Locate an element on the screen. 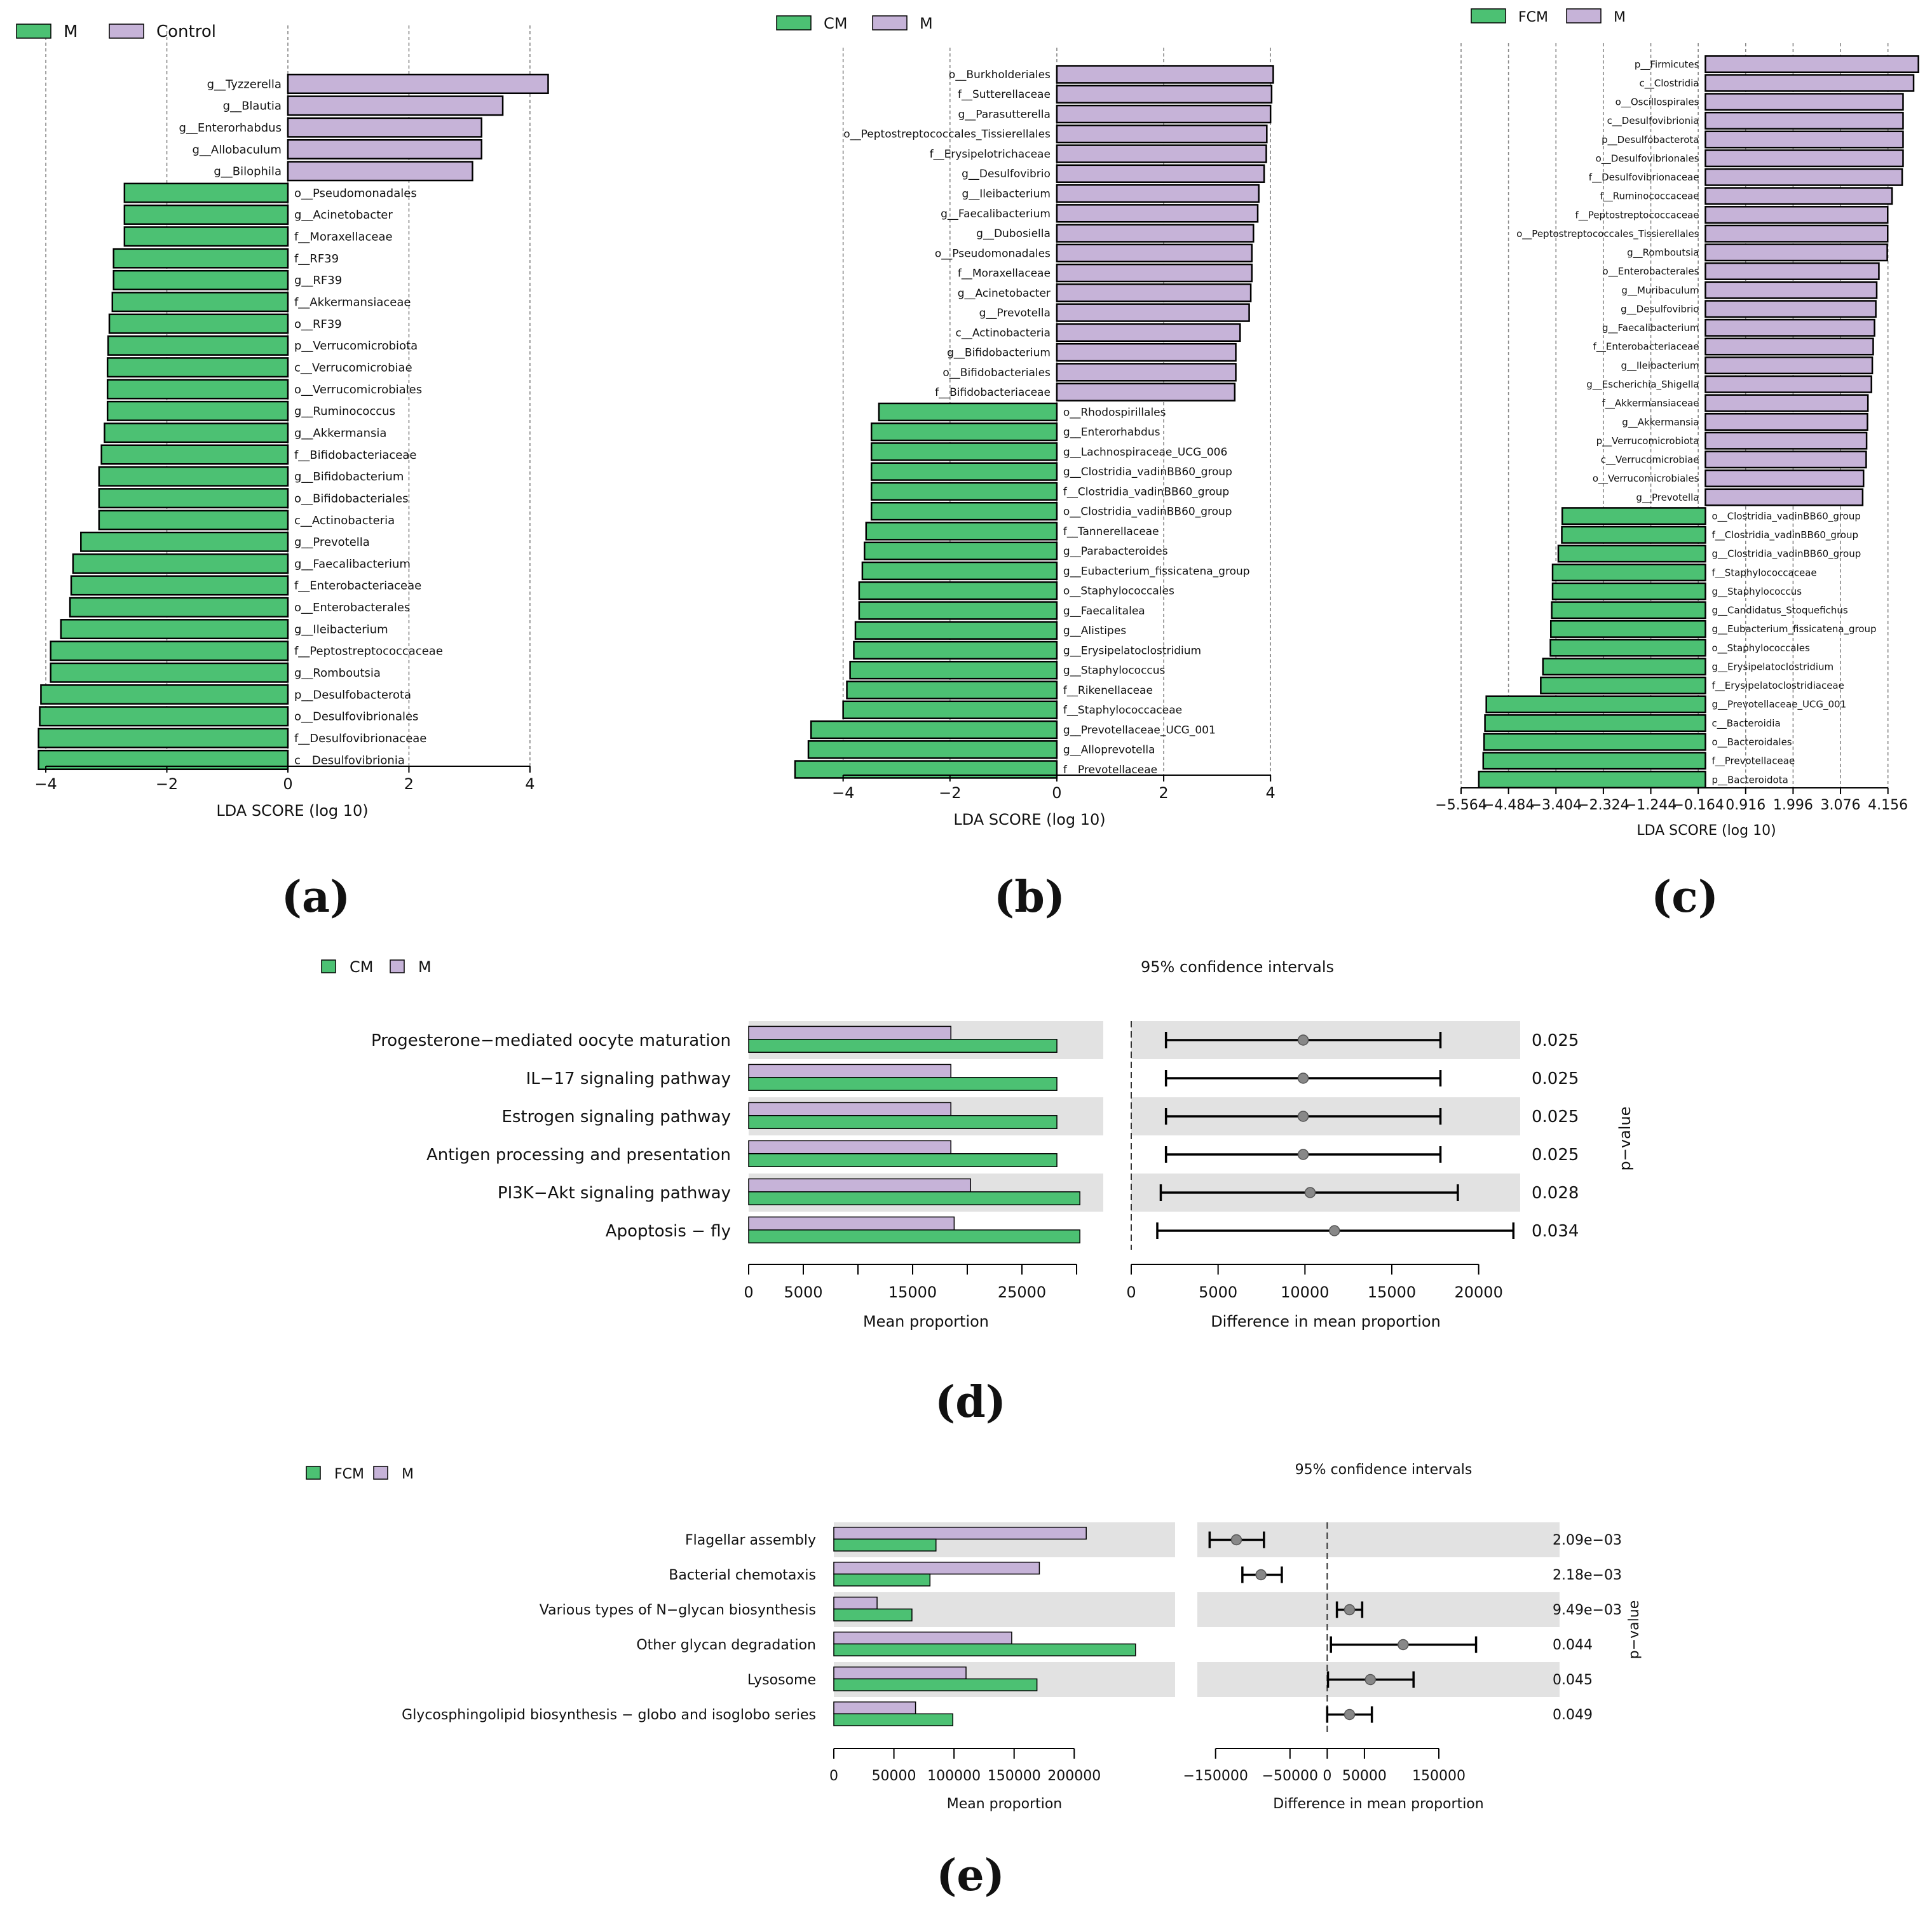  bar-c__Verrucomicrobiae is located at coordinates (197, 367).